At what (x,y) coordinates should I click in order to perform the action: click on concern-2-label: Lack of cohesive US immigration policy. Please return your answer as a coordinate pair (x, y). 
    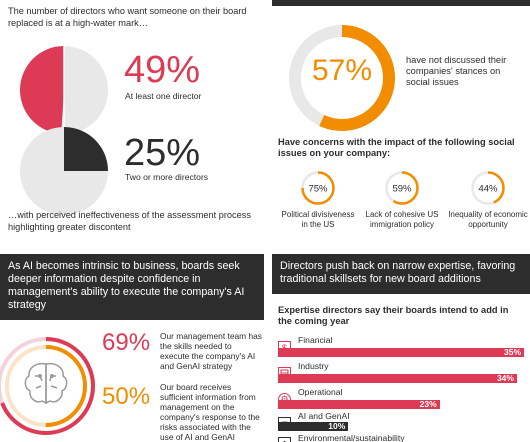
    Looking at the image, I should click on (402, 219).